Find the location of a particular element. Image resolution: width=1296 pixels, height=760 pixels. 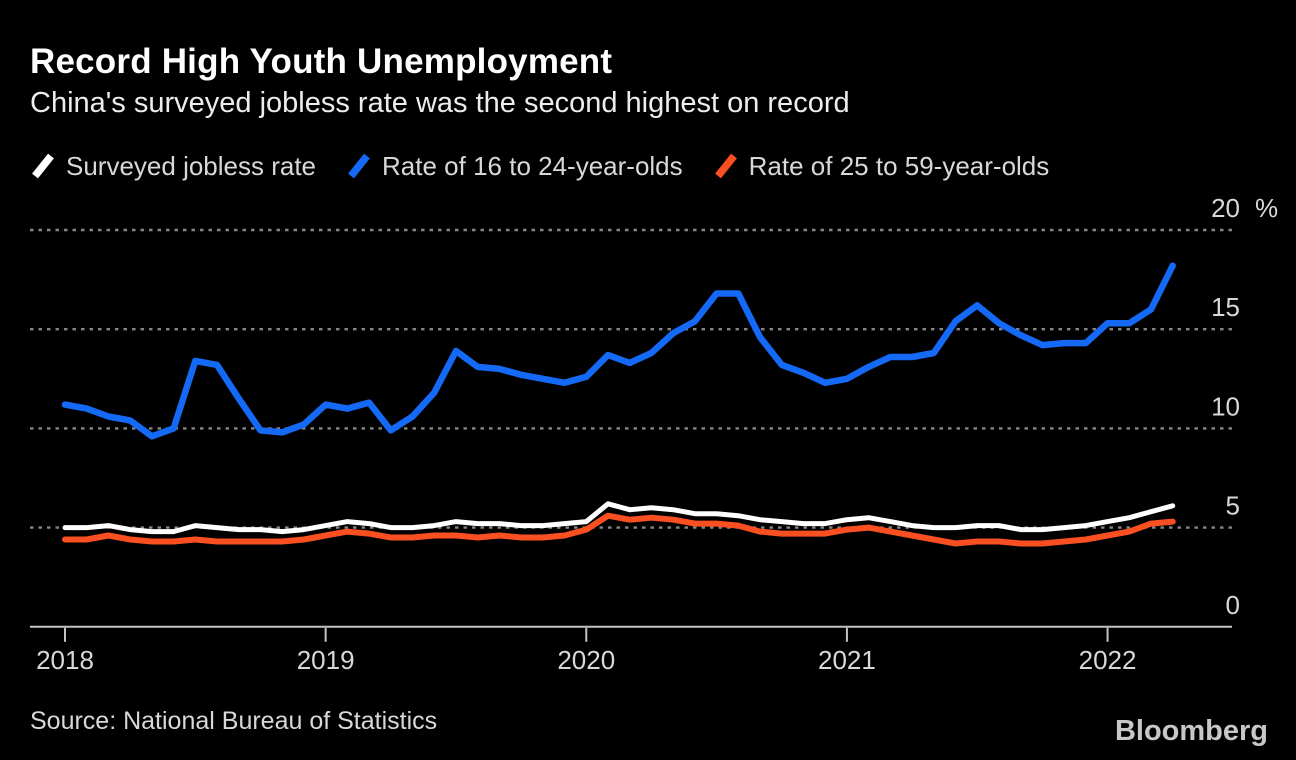

legend-item-25-59: Rate of 25 to 59-year-olds is located at coordinates (881, 166).